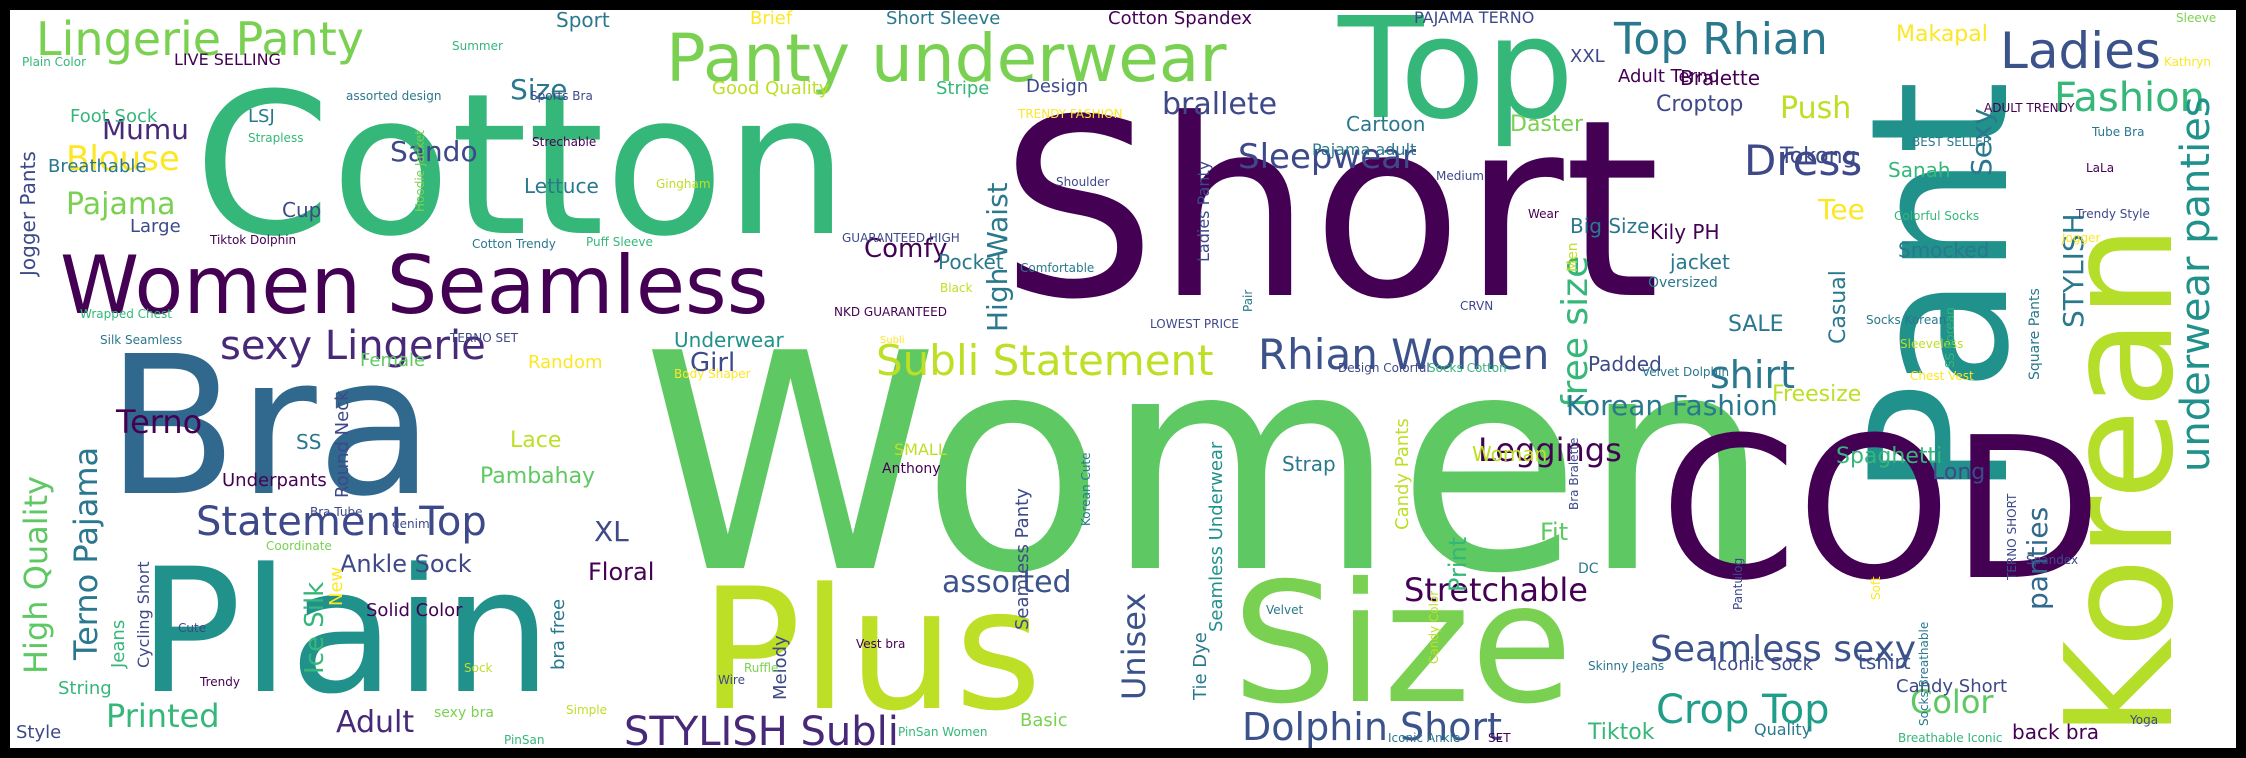 This screenshot has height=758, width=2246. Describe the element at coordinates (1248, 300) in the screenshot. I see `word: Pair` at that location.